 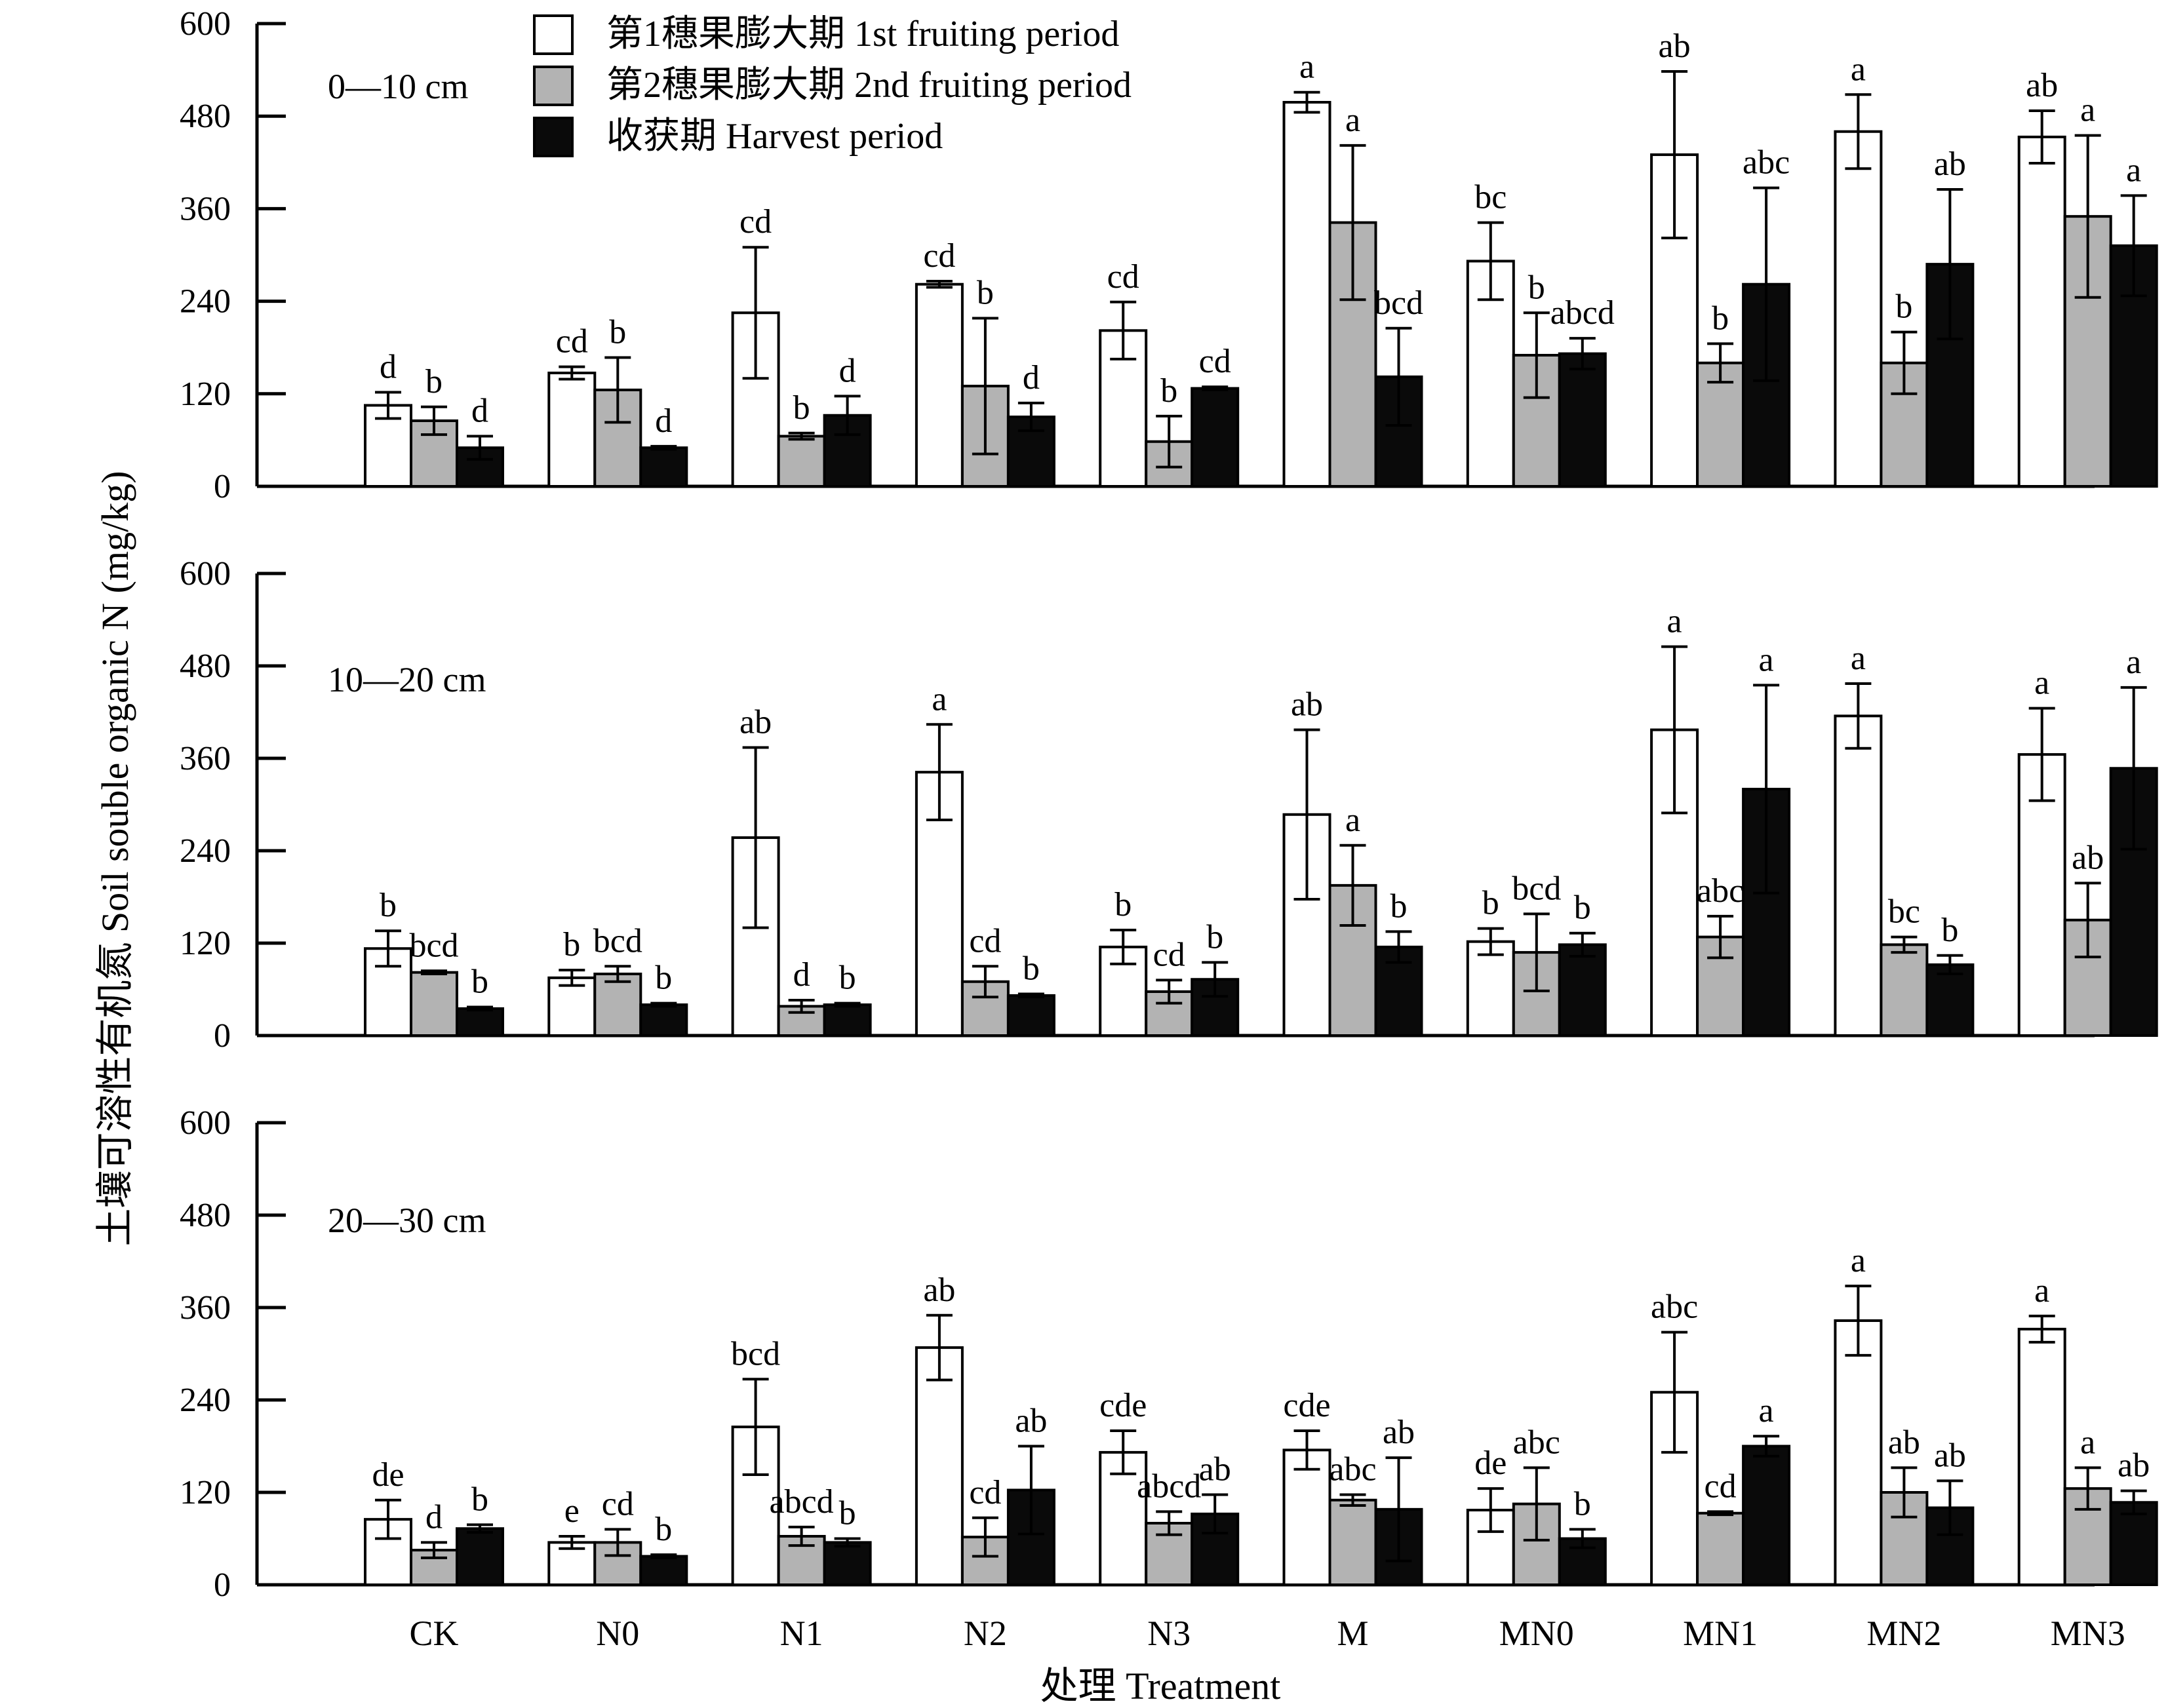 What do you see at coordinates (801, 1634) in the screenshot?
I see `x-category-label: N1` at bounding box center [801, 1634].